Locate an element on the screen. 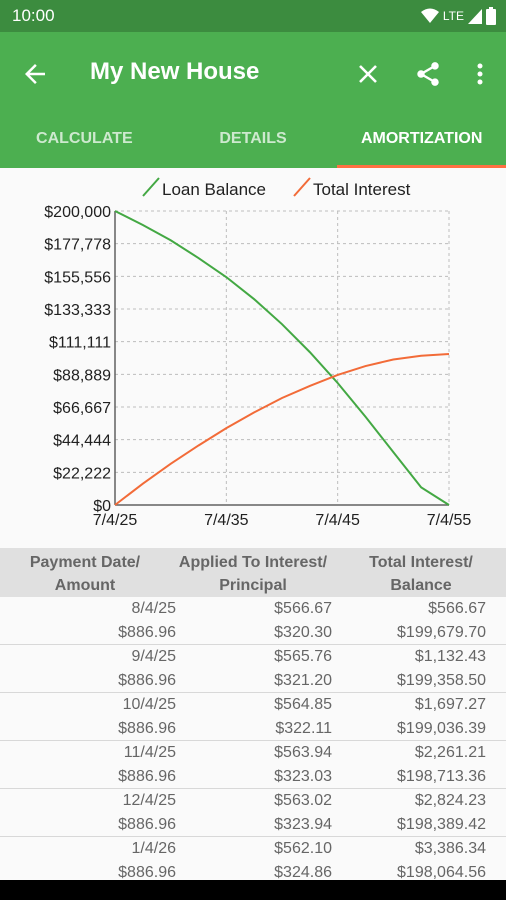  series-line-total-interest is located at coordinates (282, 429).